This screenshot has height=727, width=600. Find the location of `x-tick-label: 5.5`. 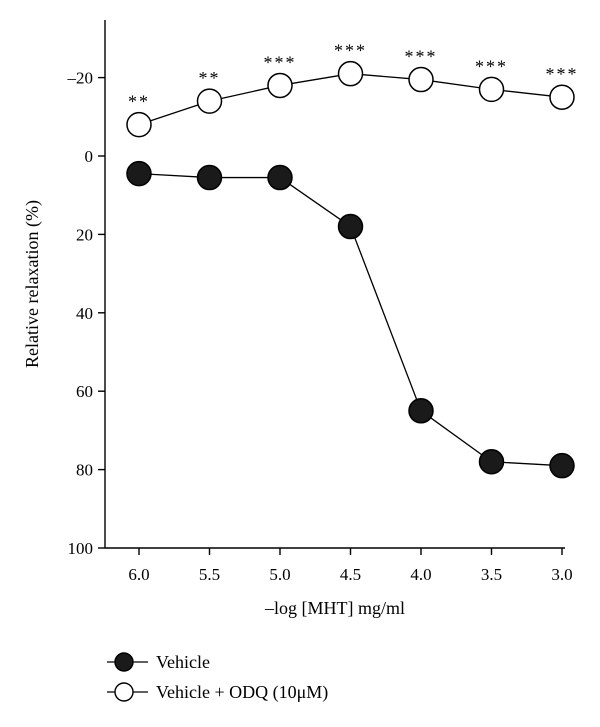

x-tick-label: 5.5 is located at coordinates (209, 574).